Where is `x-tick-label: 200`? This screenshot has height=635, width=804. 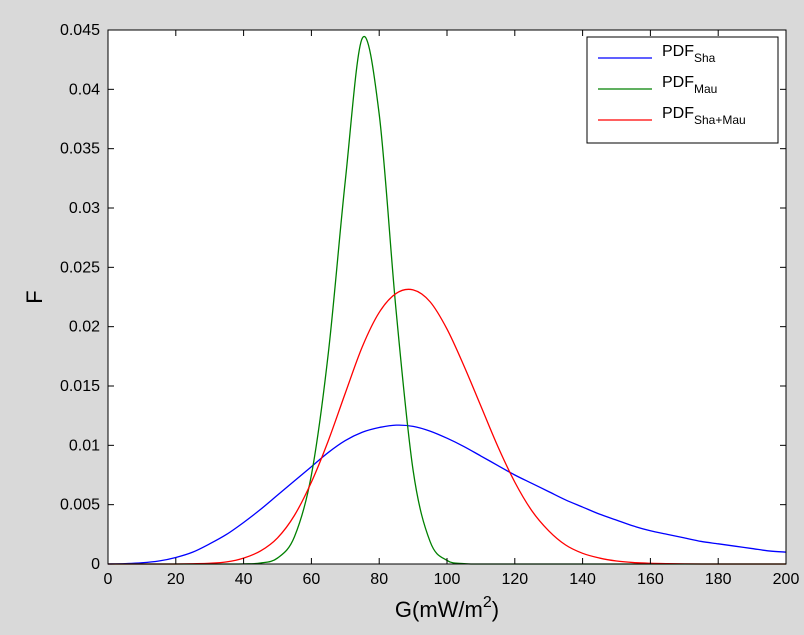 x-tick-label: 200 is located at coordinates (786, 579).